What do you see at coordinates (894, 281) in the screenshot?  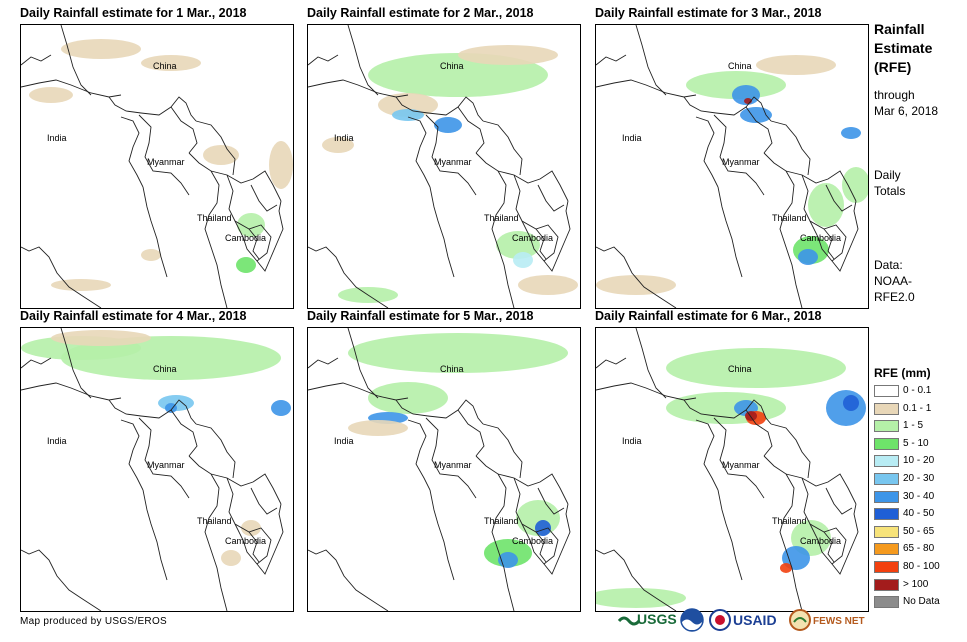 I see `data-source-note: Data: NOAA- RFE2.0` at bounding box center [894, 281].